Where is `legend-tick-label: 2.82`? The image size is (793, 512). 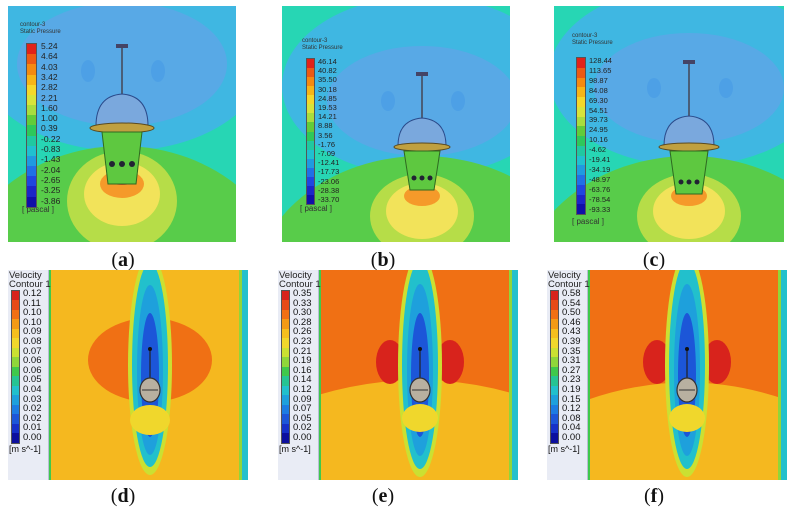
legend-tick-label: 2.82 is located at coordinates (49, 87).